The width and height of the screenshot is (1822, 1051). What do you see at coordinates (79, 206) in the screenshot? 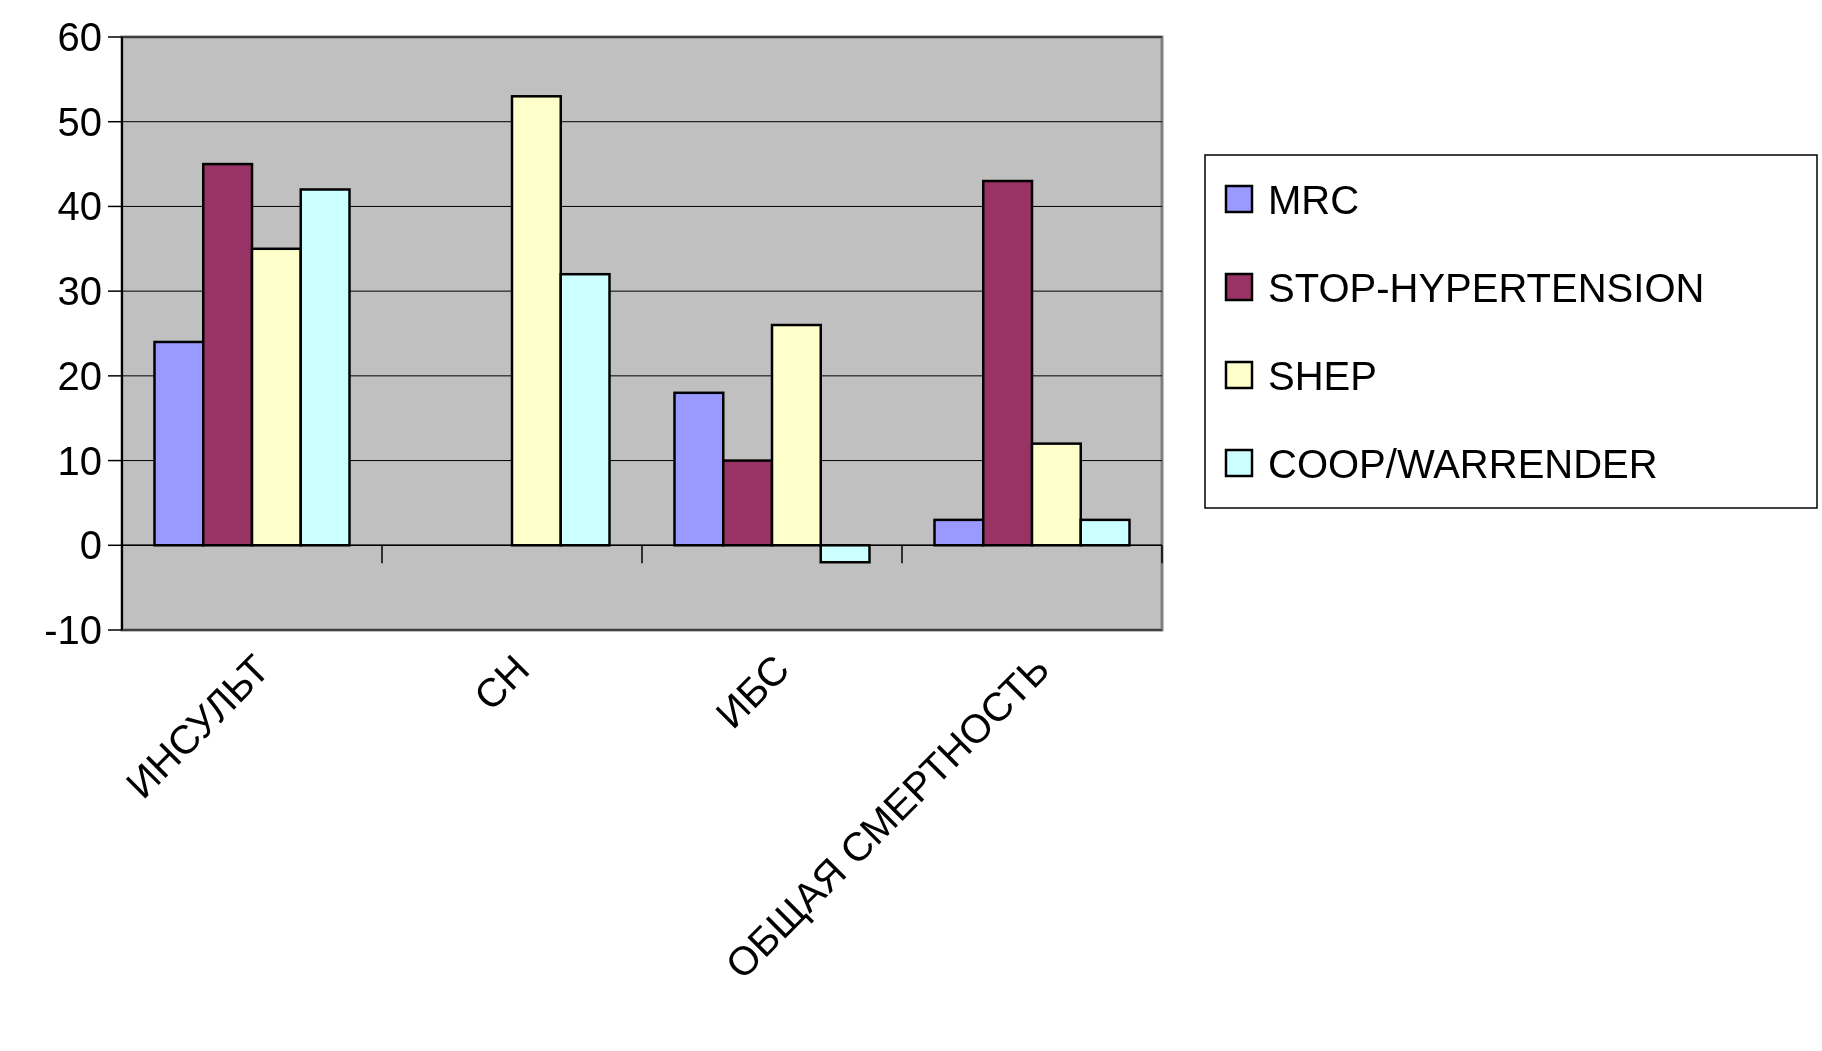
I see `y-tick-label: 40` at bounding box center [79, 206].